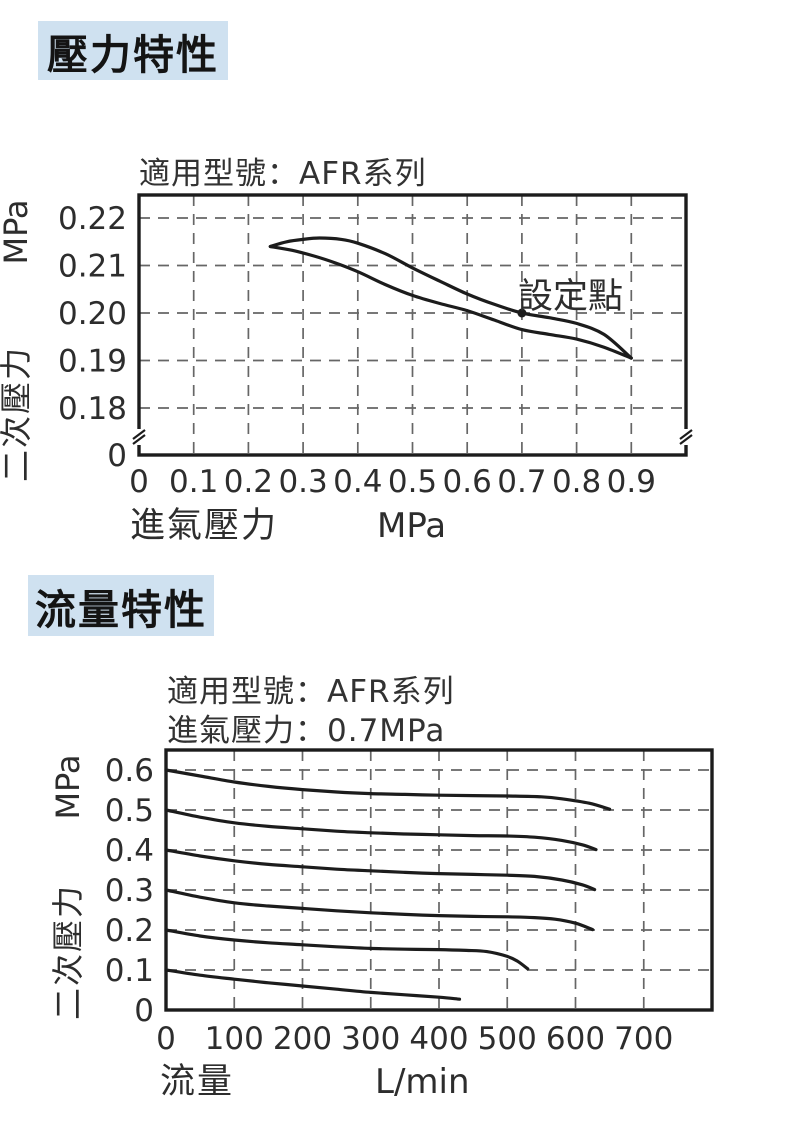 This screenshot has height=1136, width=790. What do you see at coordinates (379, 910) in the screenshot?
I see `series-curve-set-0.3MPa` at bounding box center [379, 910].